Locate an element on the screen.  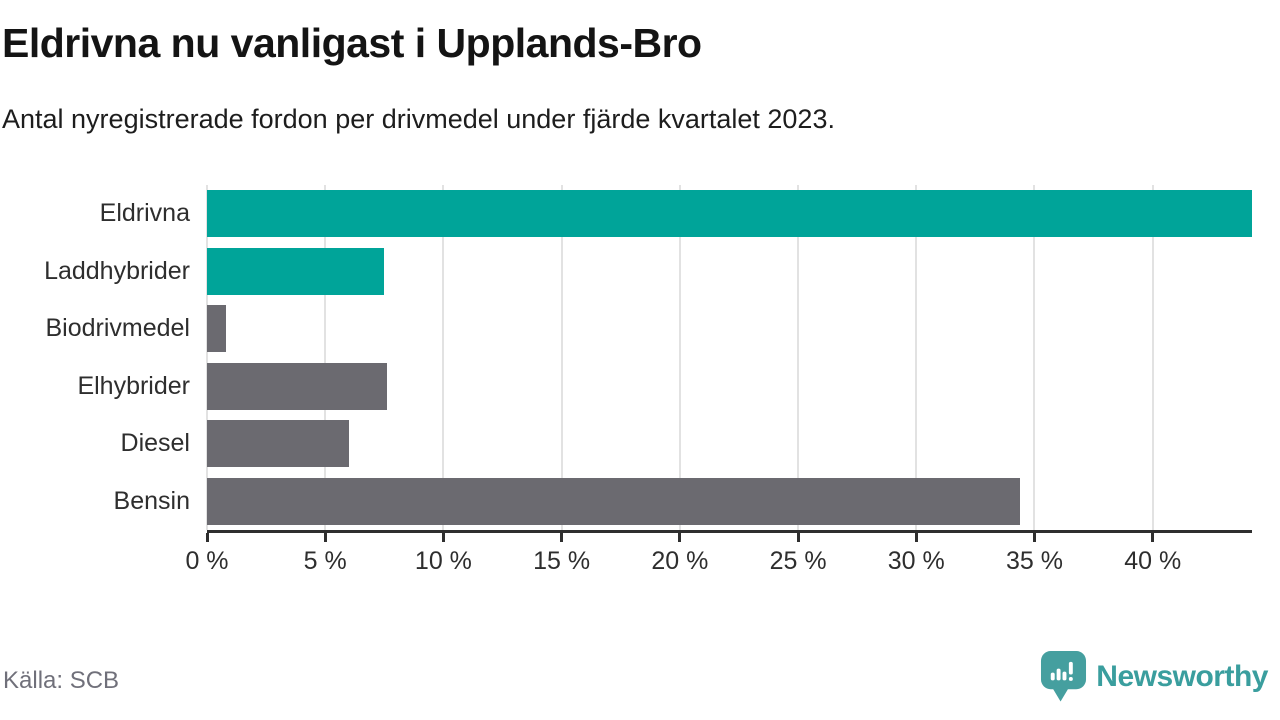
axis-tick-label: 30 % is located at coordinates (916, 561).